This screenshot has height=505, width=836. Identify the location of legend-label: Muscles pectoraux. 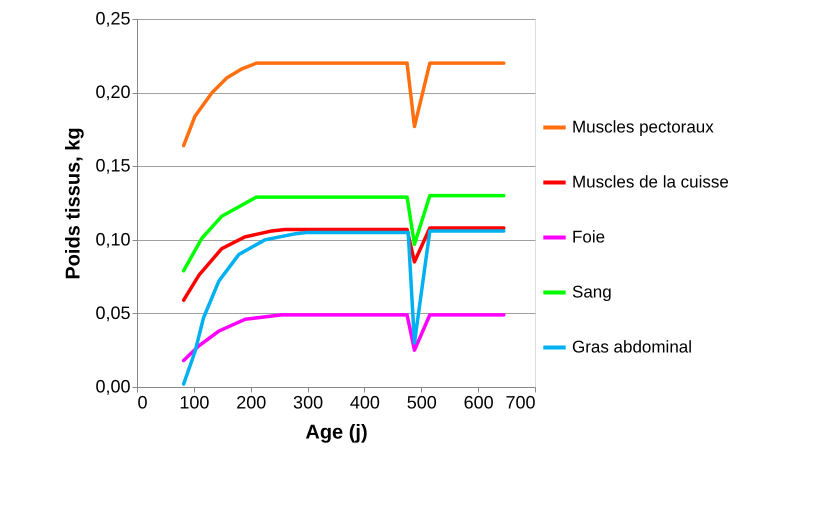
(643, 127).